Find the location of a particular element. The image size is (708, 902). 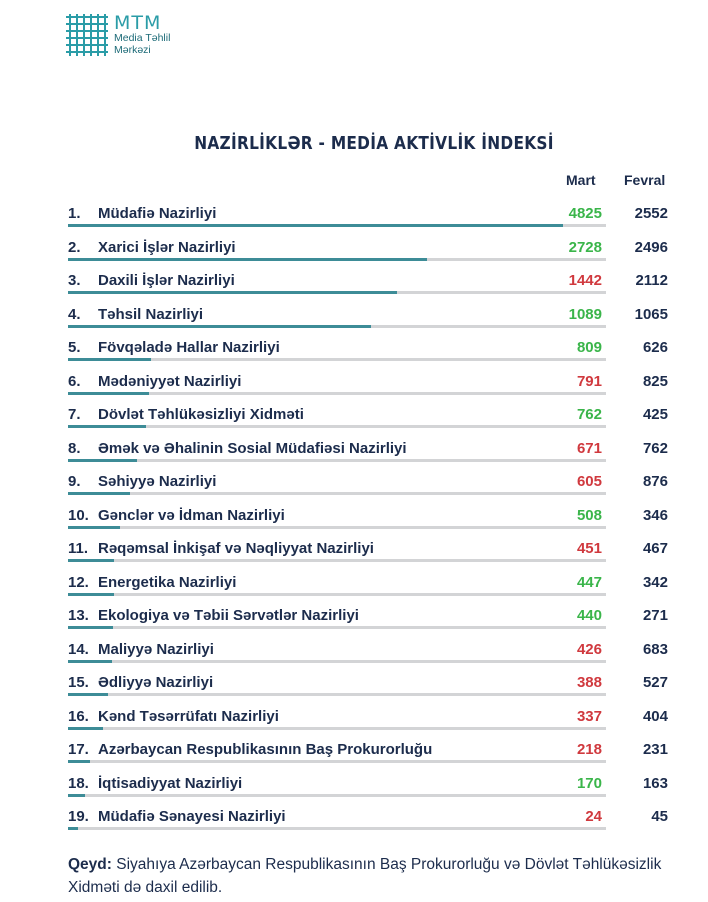

row-value-mart: 1089 is located at coordinates (585, 314).